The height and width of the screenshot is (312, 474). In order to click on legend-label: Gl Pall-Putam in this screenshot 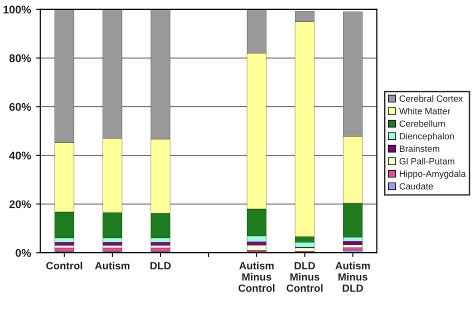, I will do `click(427, 161)`.